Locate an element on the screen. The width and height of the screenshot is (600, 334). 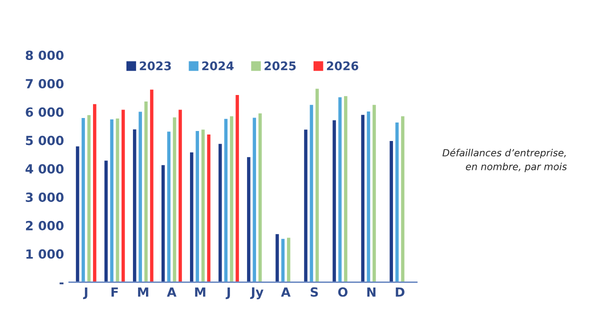
y-tick-label: 2 000 is located at coordinates (45, 225).